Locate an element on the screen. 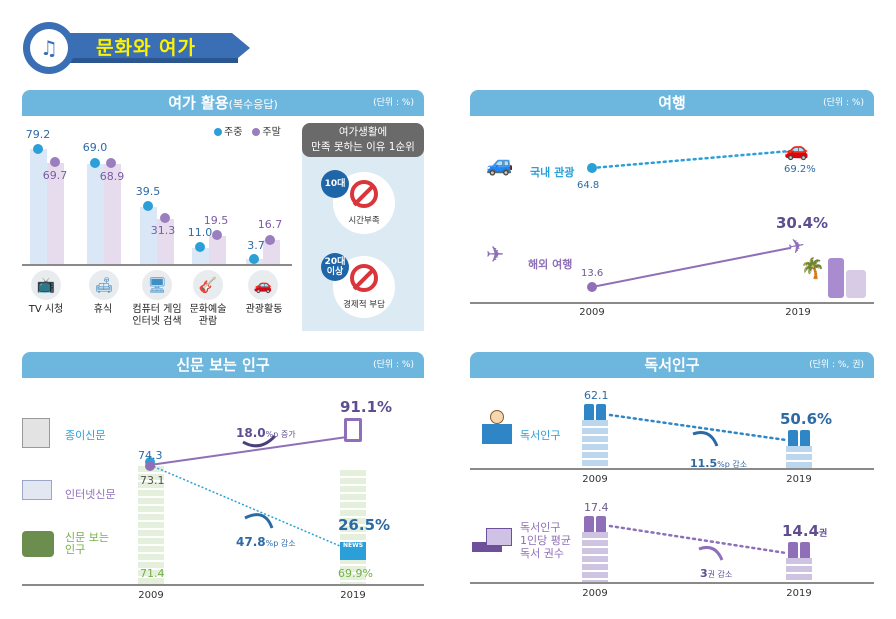 This screenshot has height=619, width=896. category-label-rest: 휴식 is located at coordinates (103, 309).